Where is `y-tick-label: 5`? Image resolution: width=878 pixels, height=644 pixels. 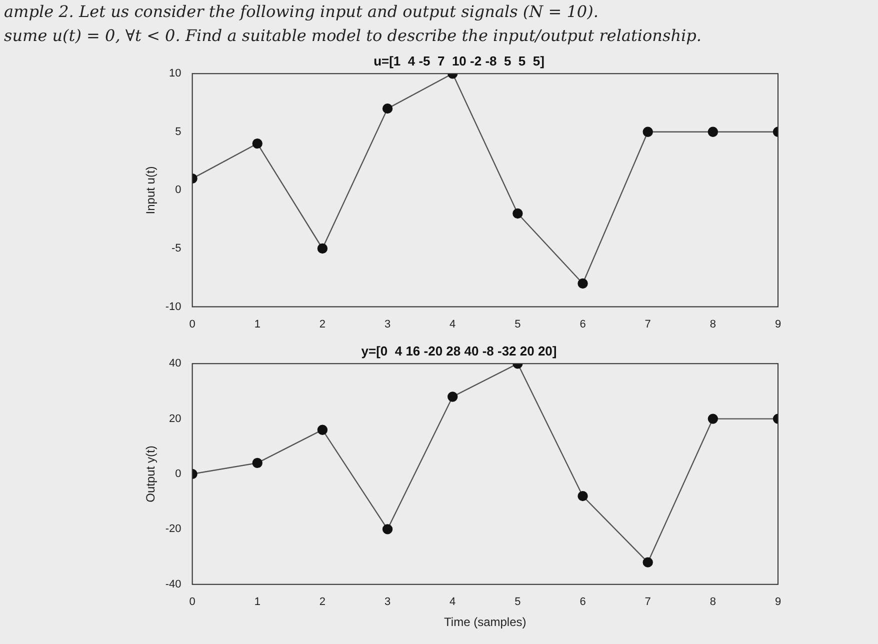
y-tick-label: 5 is located at coordinates (178, 132).